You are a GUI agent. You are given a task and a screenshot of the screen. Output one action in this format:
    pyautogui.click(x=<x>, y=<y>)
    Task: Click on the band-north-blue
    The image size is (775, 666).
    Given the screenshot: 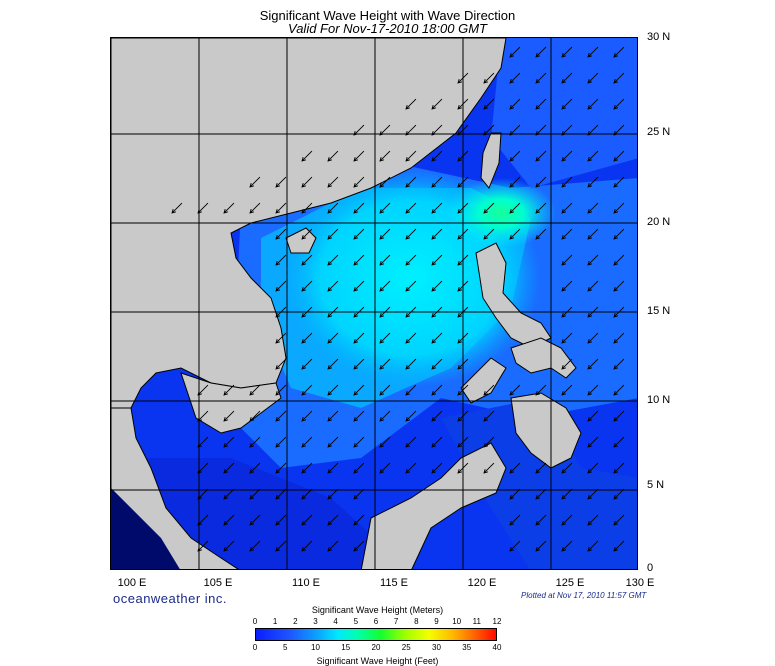 What is the action you would take?
    pyautogui.click(x=564, y=113)
    